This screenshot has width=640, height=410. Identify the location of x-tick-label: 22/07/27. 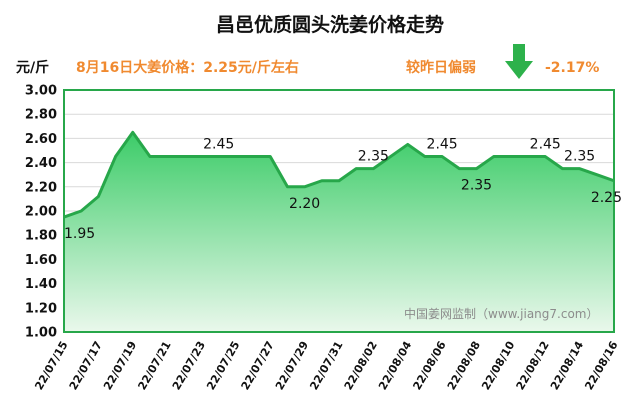
(258, 365).